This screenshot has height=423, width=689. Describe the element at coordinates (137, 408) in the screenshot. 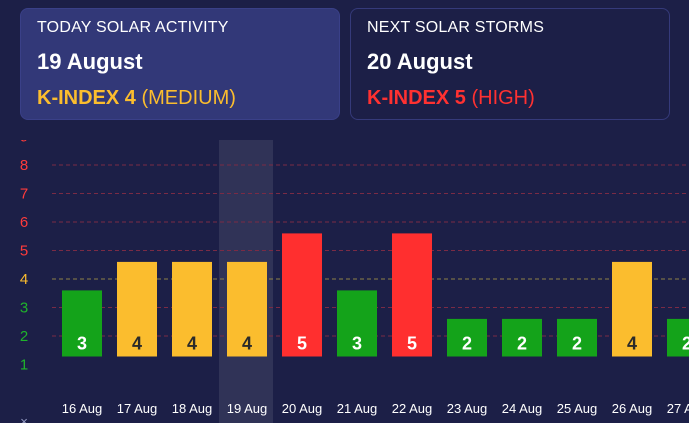

I see `x-tick-label: 17 Aug` at that location.